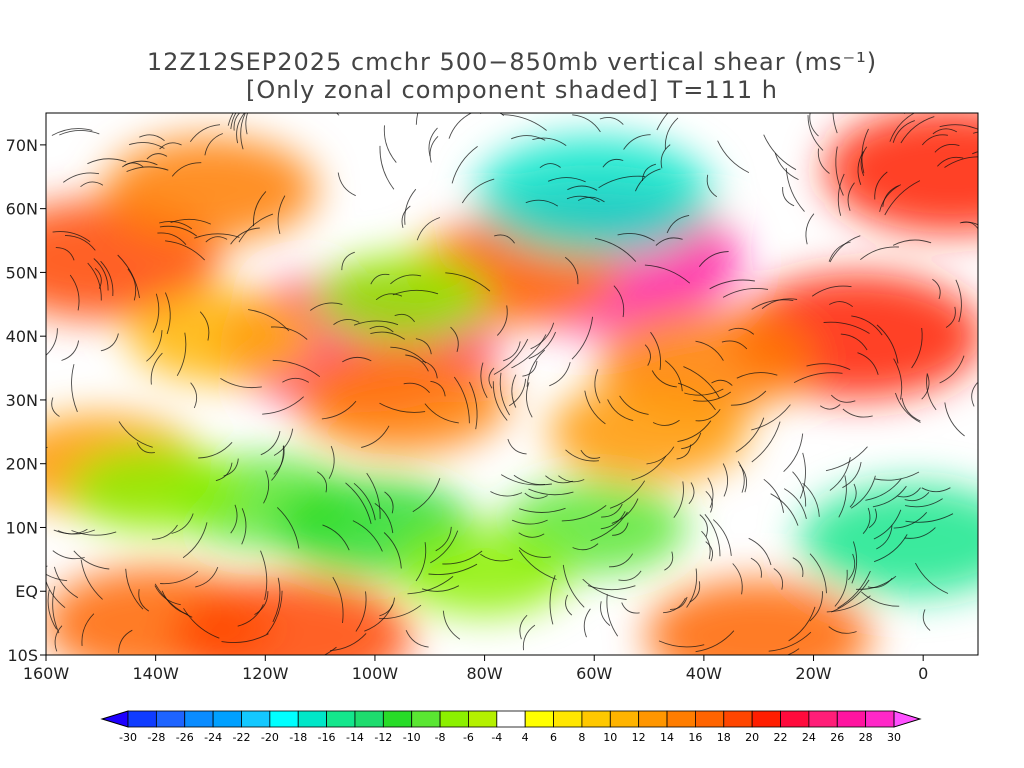 This screenshot has width=1024, height=768. I want to click on lon-tick-label: 40W, so click(704, 673).